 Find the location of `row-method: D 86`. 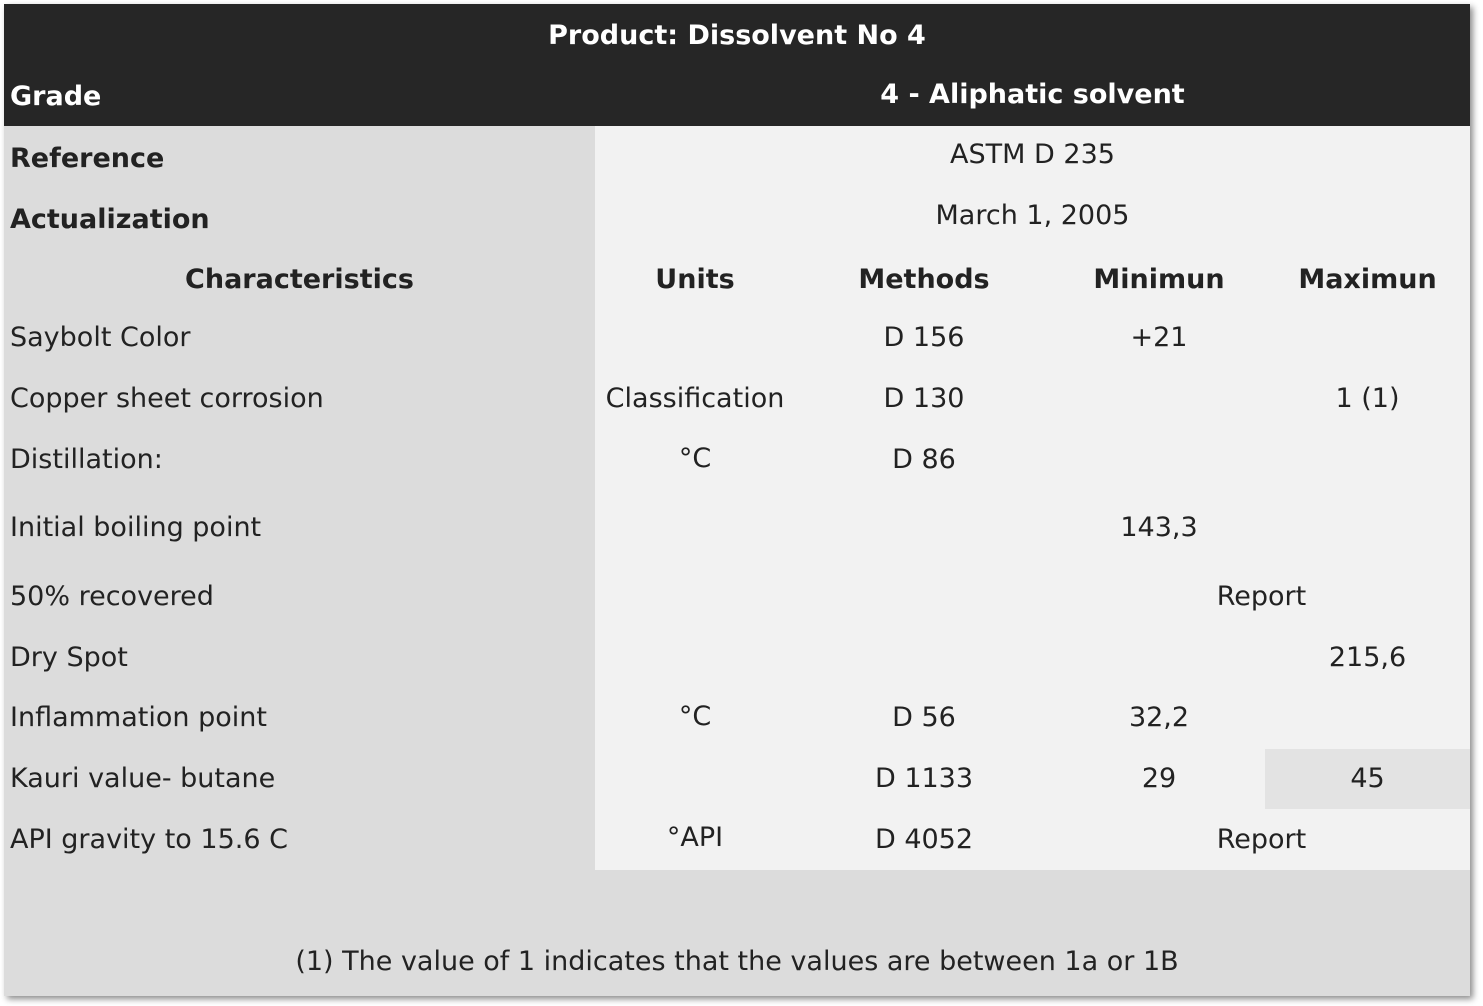

row-method: D 86 is located at coordinates (924, 459).